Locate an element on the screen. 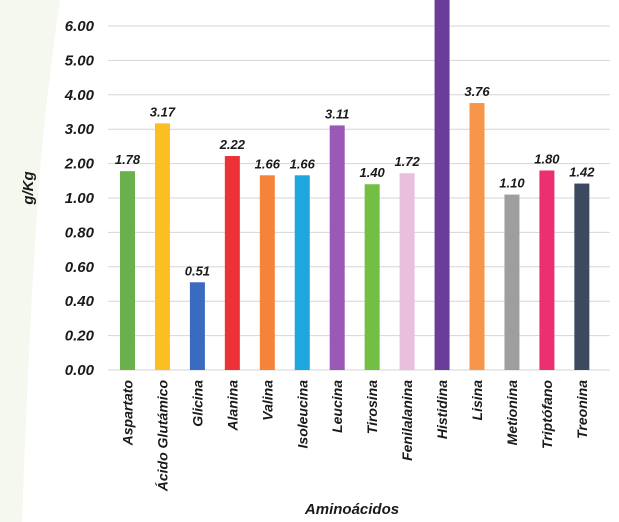 This screenshot has height=522, width=619. y-tick-label: 2.00 is located at coordinates (79, 164).